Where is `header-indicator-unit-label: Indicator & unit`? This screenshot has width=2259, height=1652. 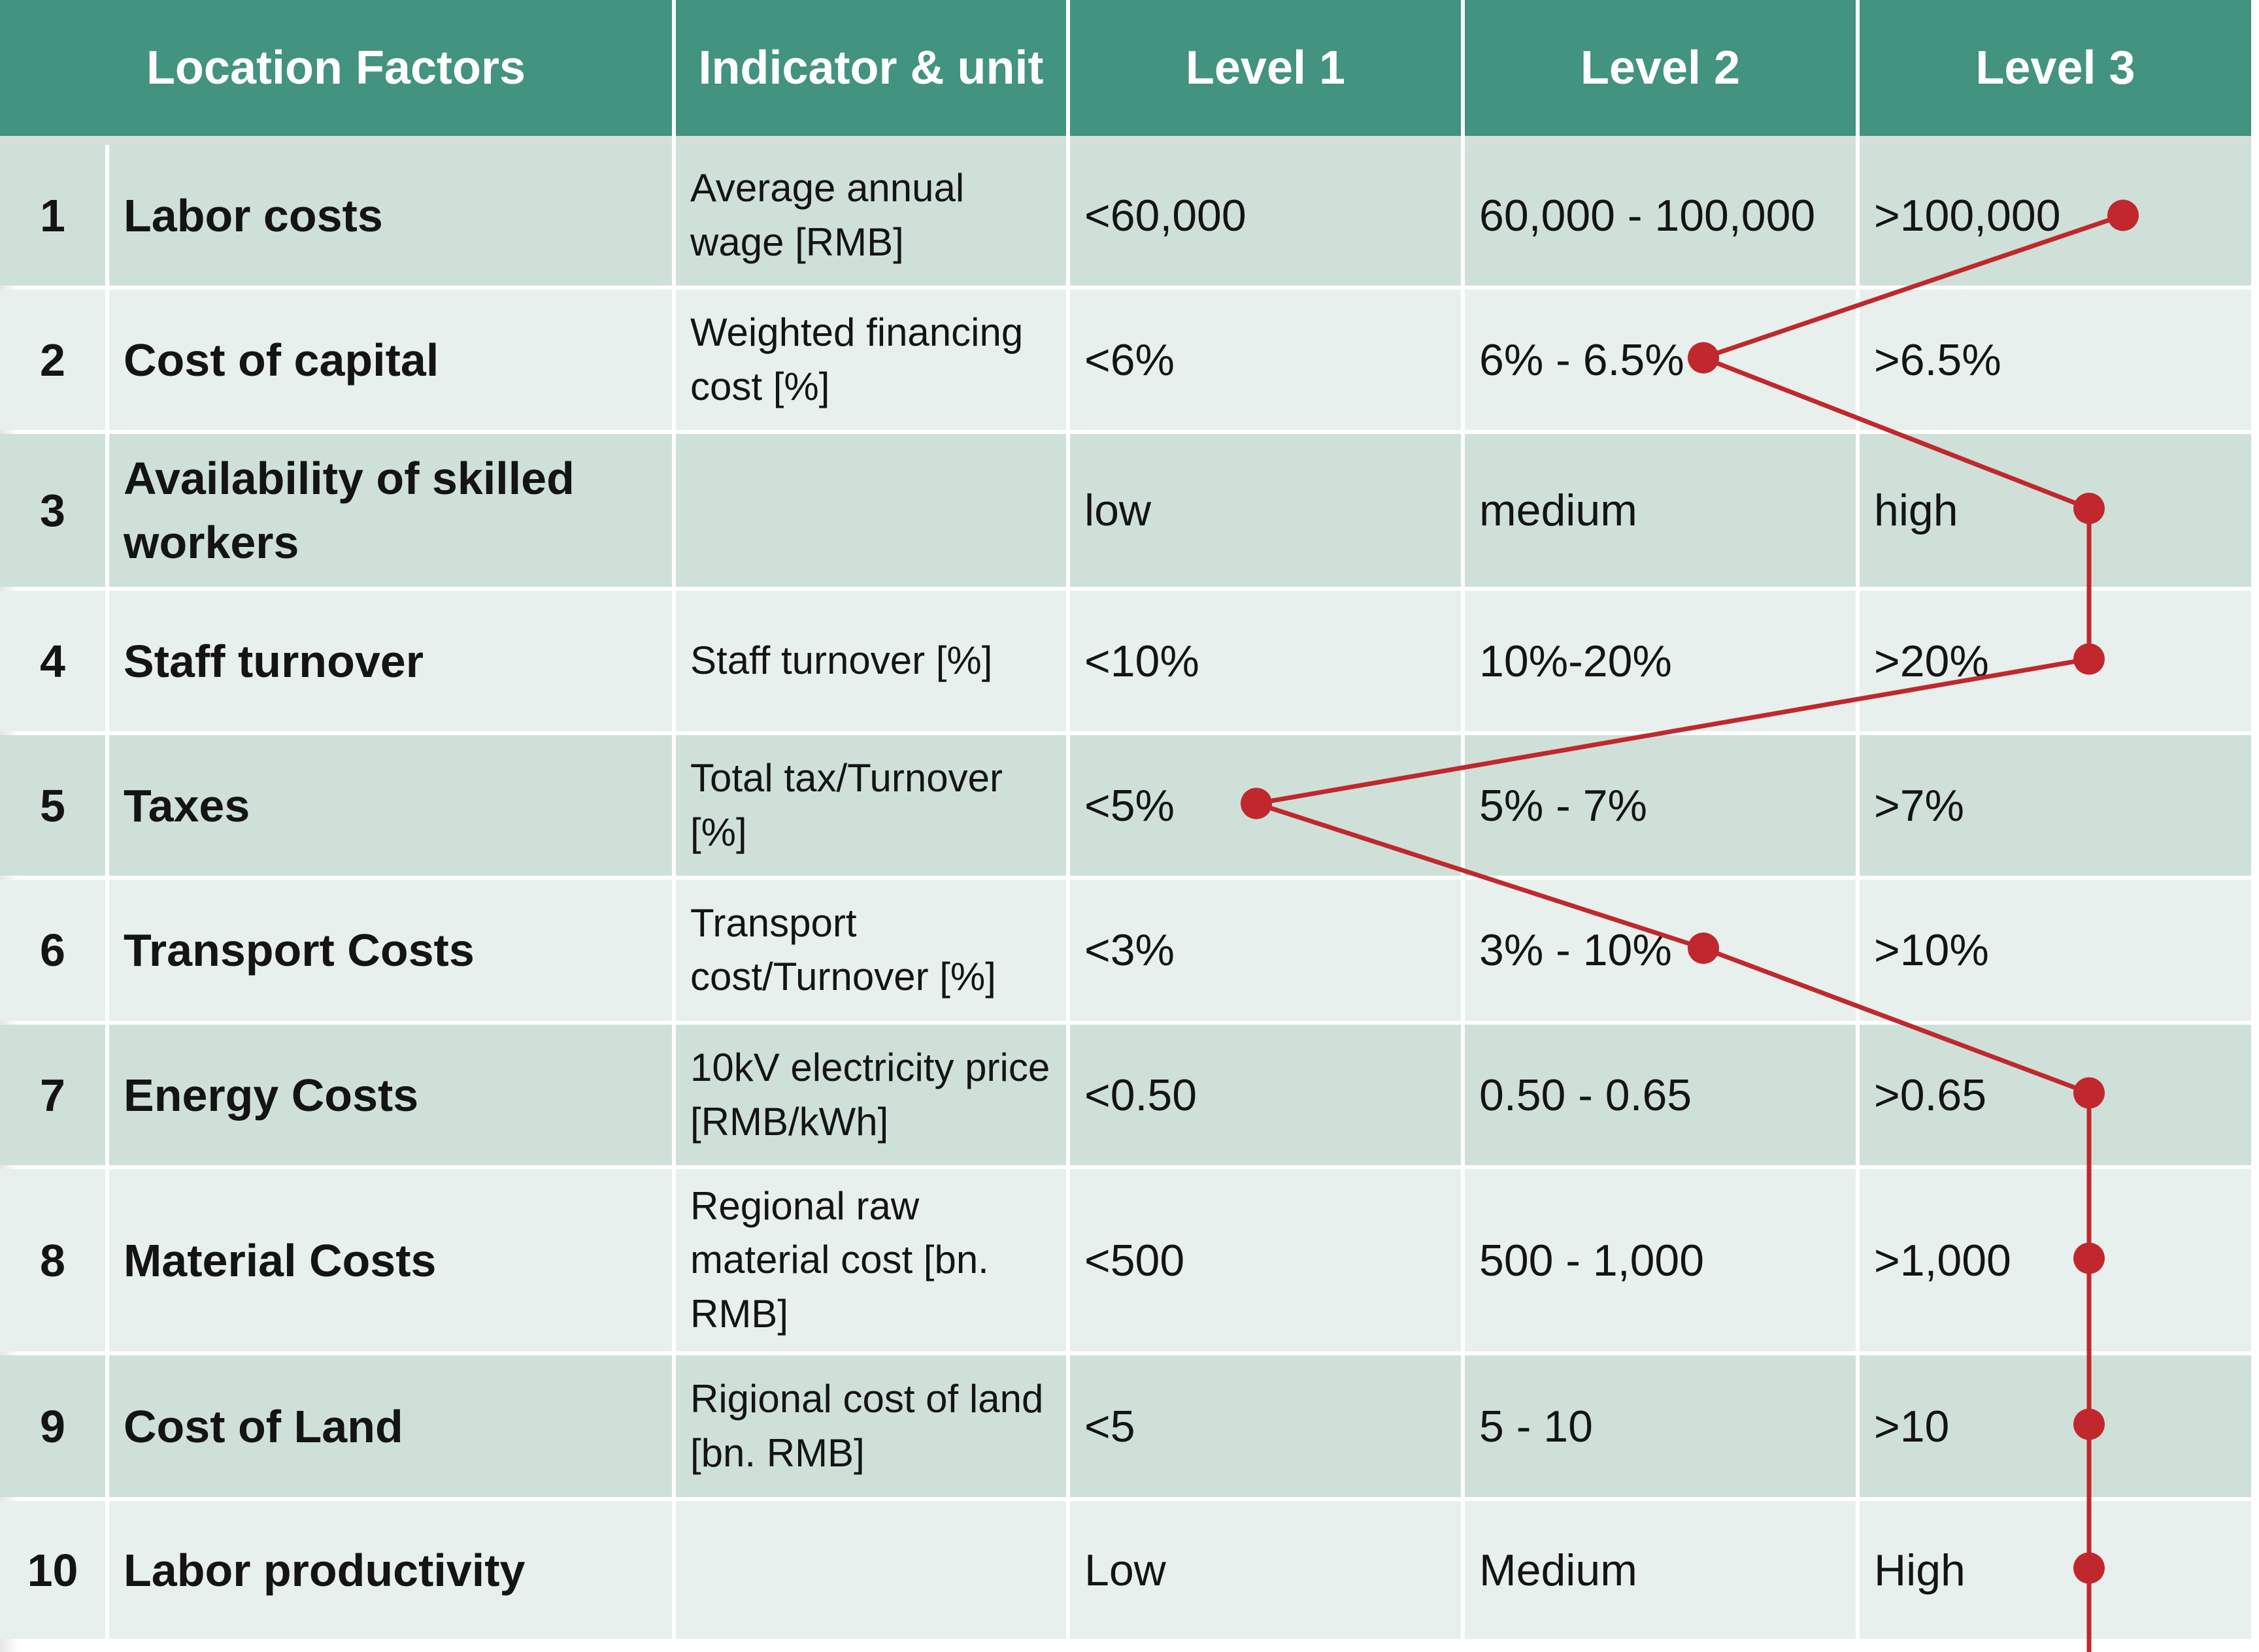 header-indicator-unit-label: Indicator & unit is located at coordinates (871, 68).